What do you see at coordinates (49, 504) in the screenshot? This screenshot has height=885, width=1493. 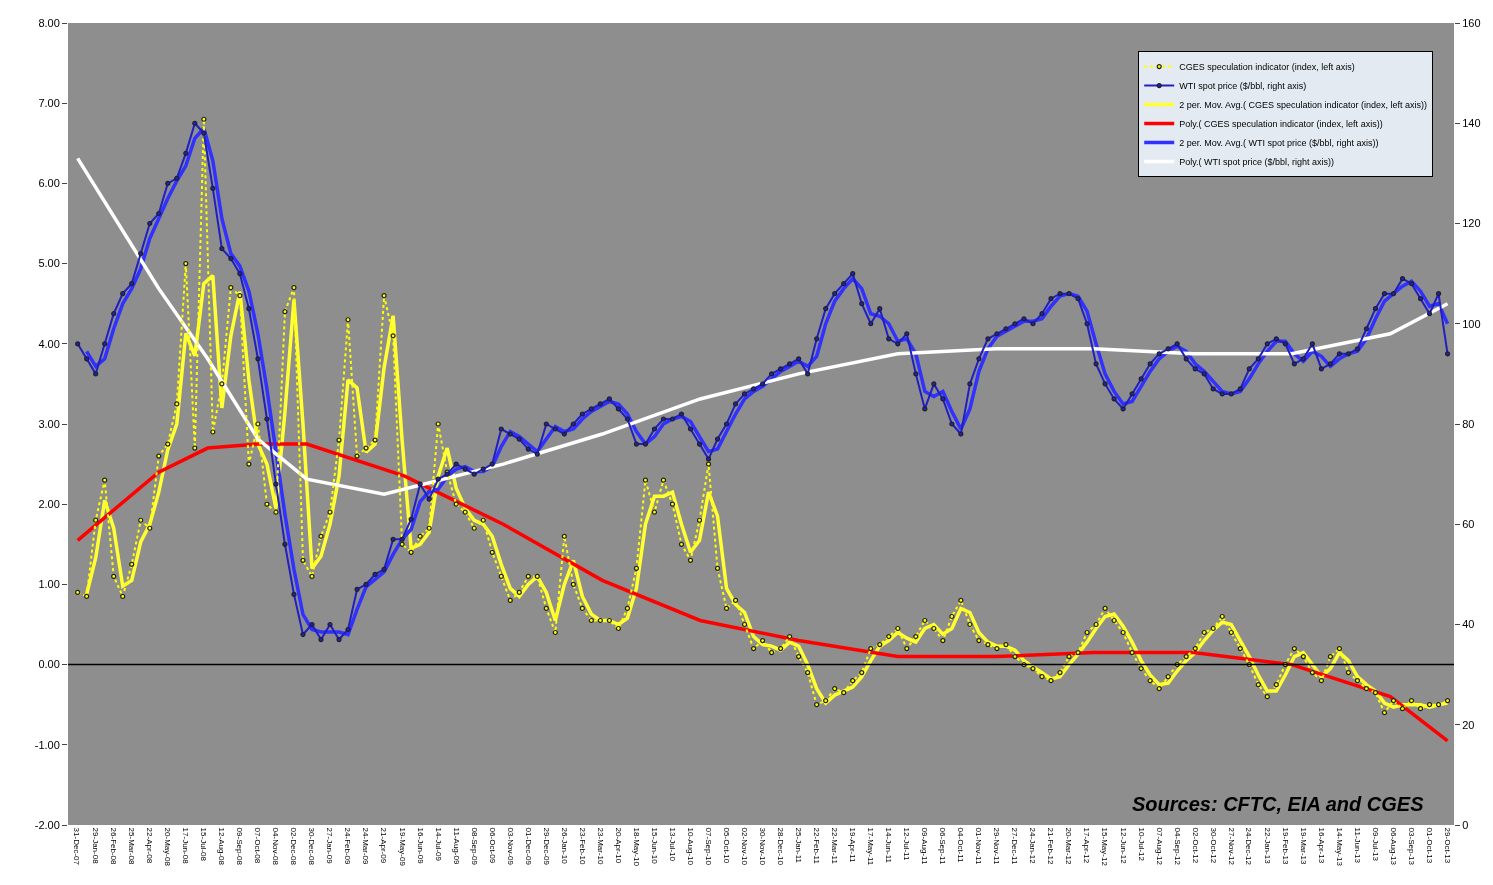 I see `y-tick-label: 2.00` at bounding box center [49, 504].